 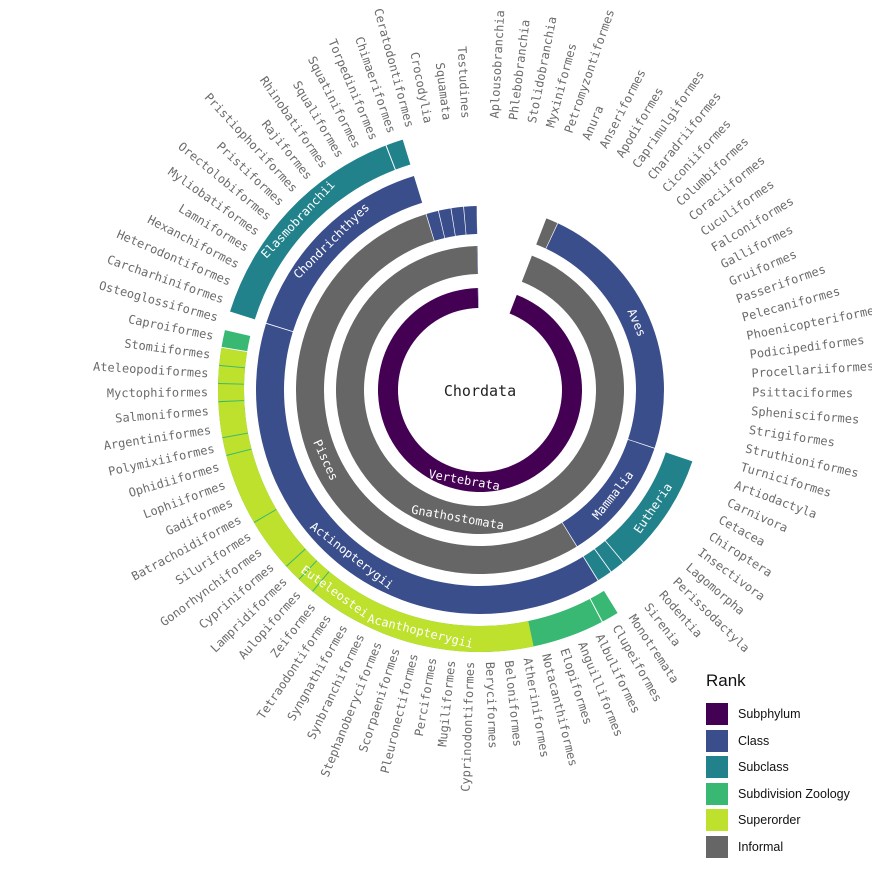 I want to click on wedge-elasmobranchii, so click(x=312, y=232).